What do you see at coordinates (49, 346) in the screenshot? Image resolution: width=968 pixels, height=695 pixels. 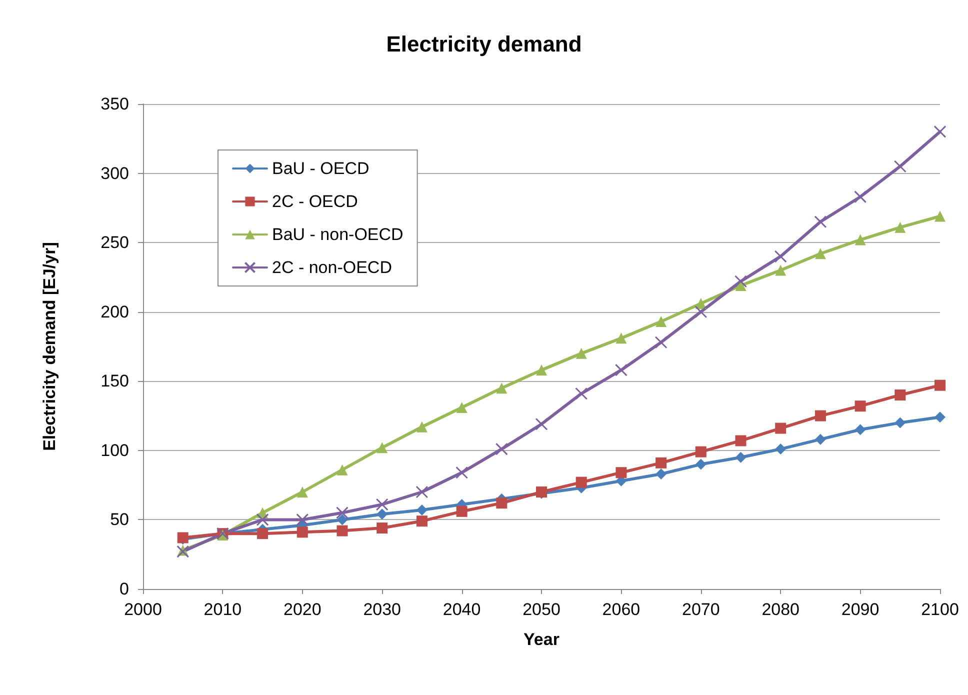 I see `y-axis-title: Electricity demand [EJ/yr]` at bounding box center [49, 346].